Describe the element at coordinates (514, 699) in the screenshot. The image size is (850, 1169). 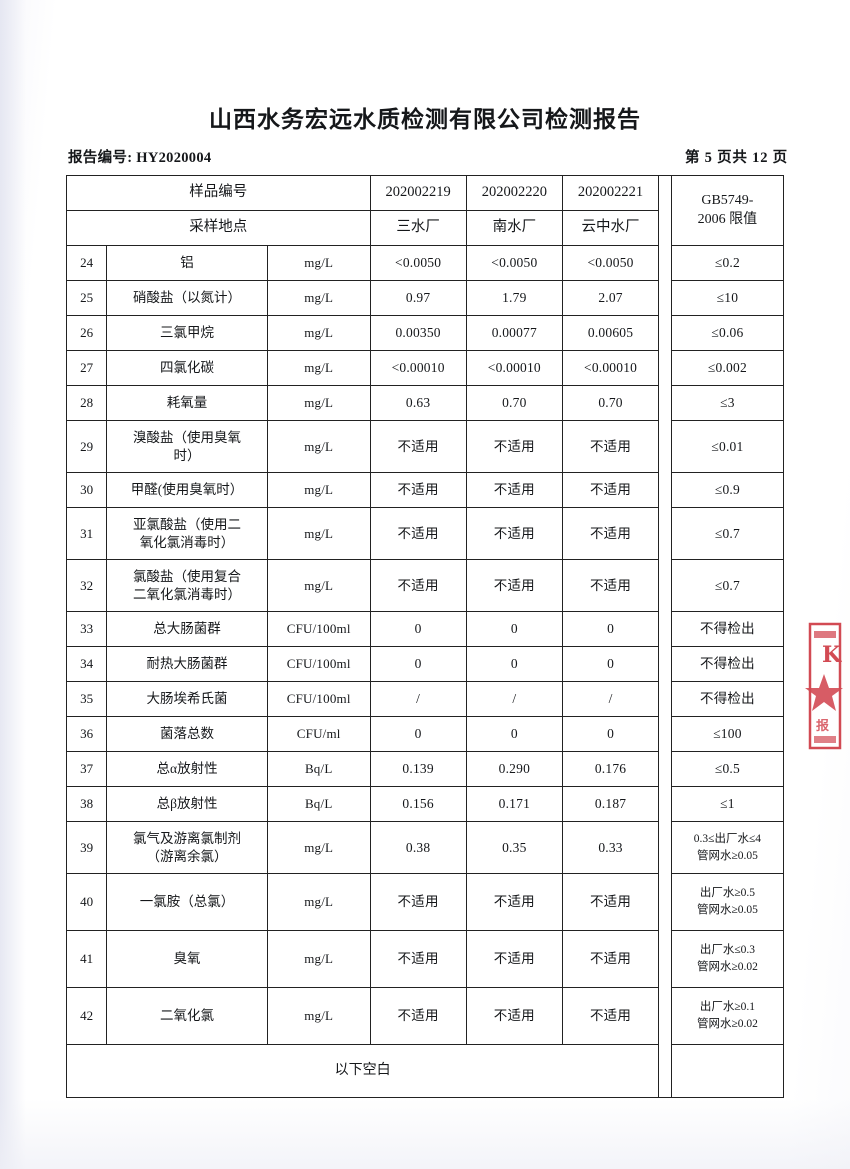
I see `row-value-sample-2: /` at that location.